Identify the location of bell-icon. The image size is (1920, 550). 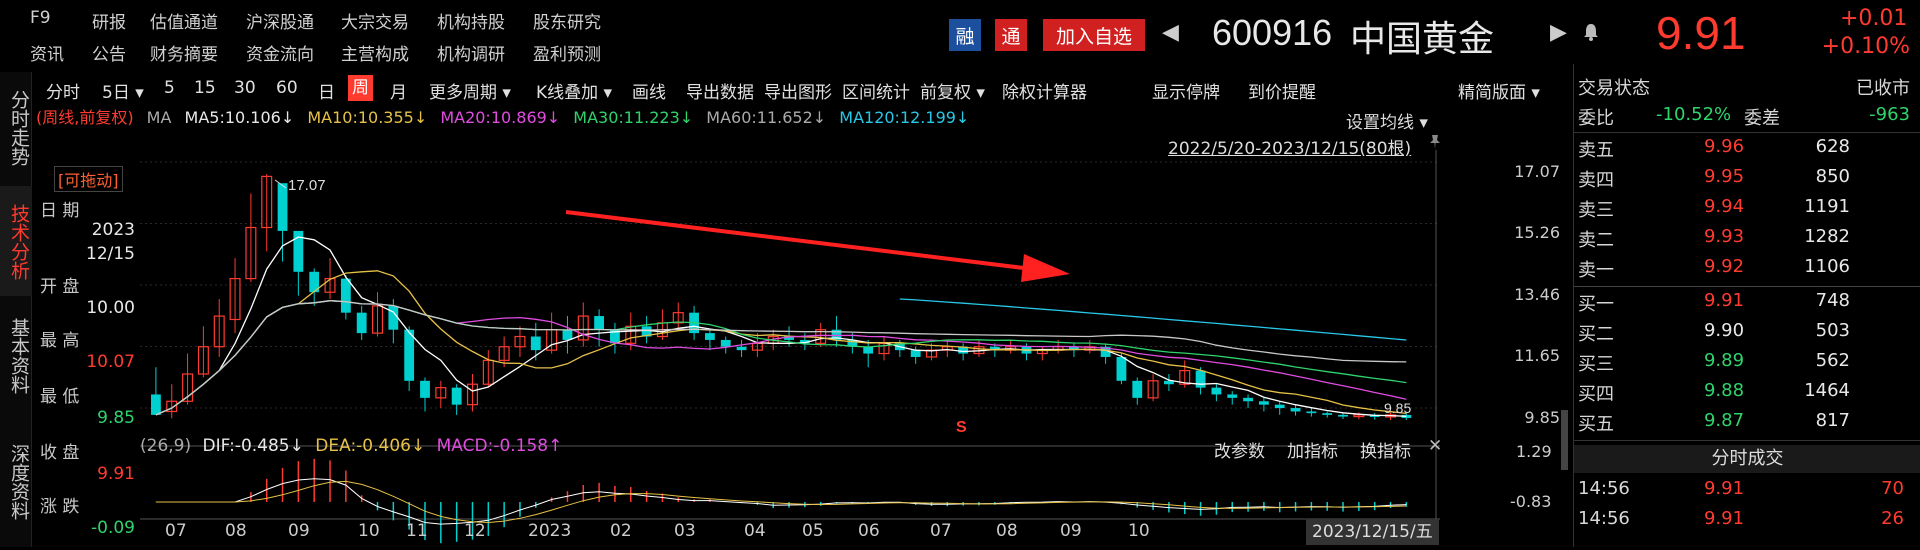
(1591, 32).